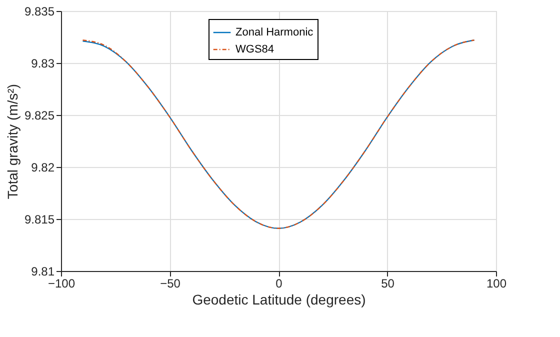 This screenshot has height=337, width=560. I want to click on y-axis-title: Total gravity (m/s²), so click(12, 142).